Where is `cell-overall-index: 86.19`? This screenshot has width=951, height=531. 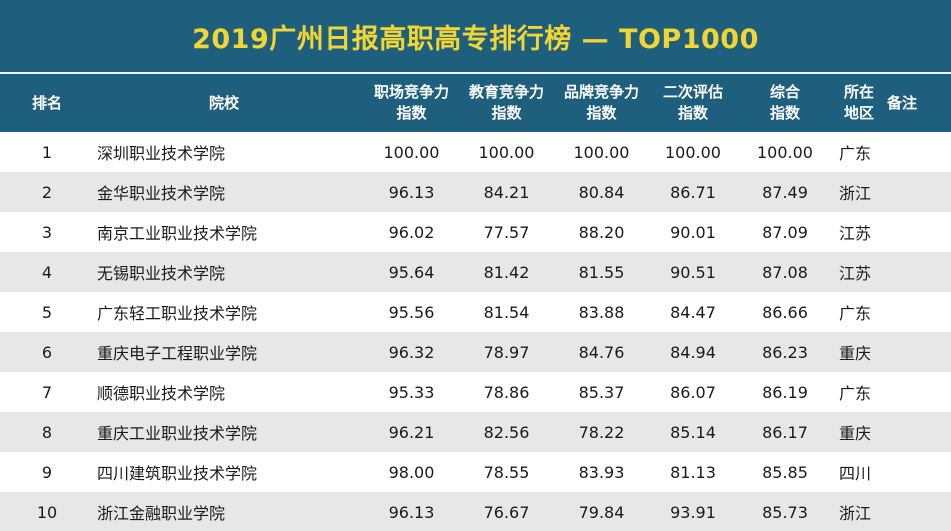
cell-overall-index: 86.19 is located at coordinates (785, 392).